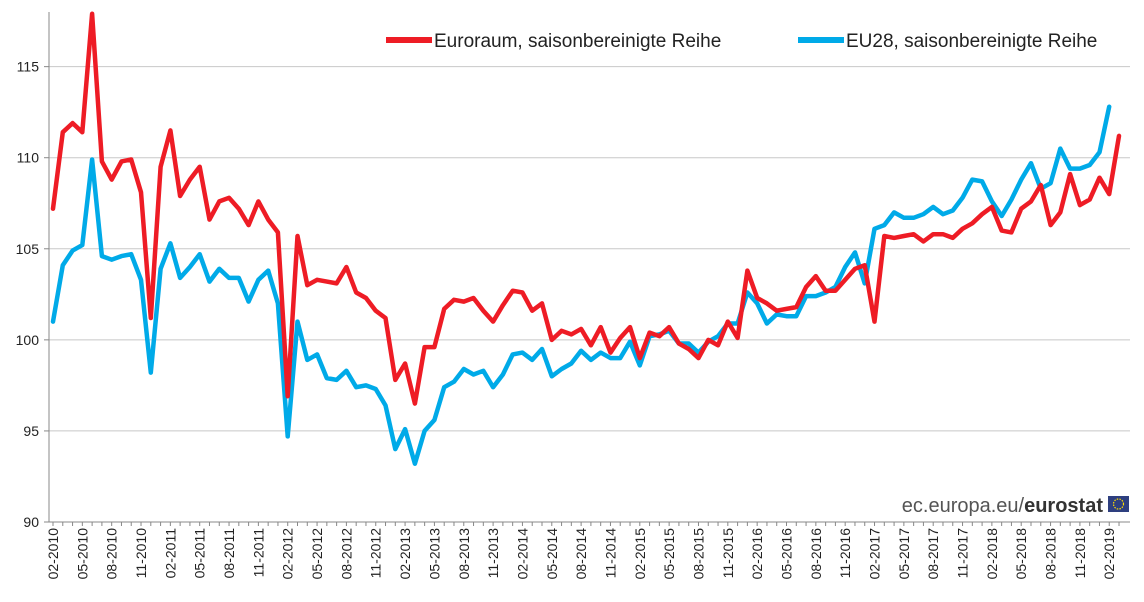  Describe the element at coordinates (1109, 554) in the screenshot. I see `x-tick-label: 02-2019` at that location.